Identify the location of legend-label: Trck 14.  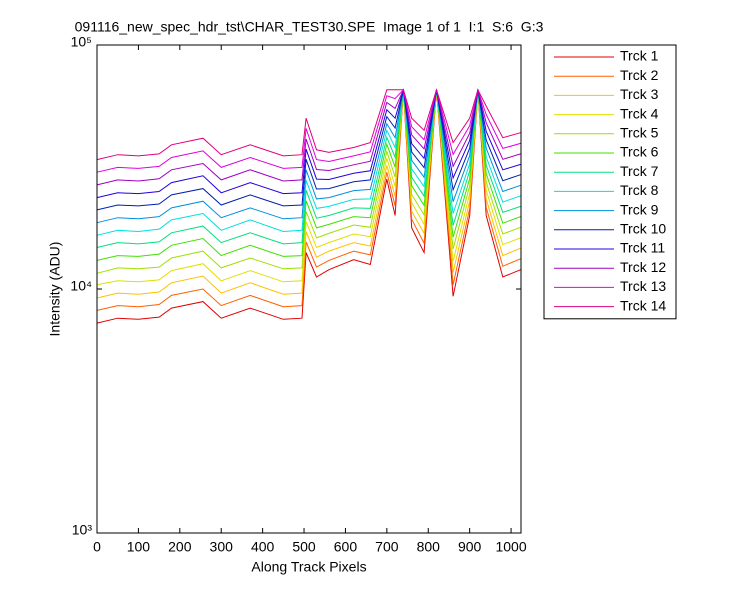
(643, 305).